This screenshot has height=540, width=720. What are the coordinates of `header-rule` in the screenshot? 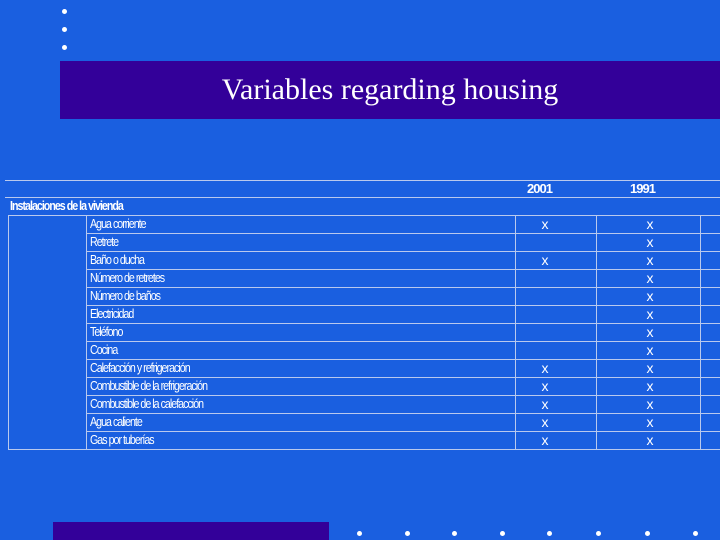 It's located at (362, 197).